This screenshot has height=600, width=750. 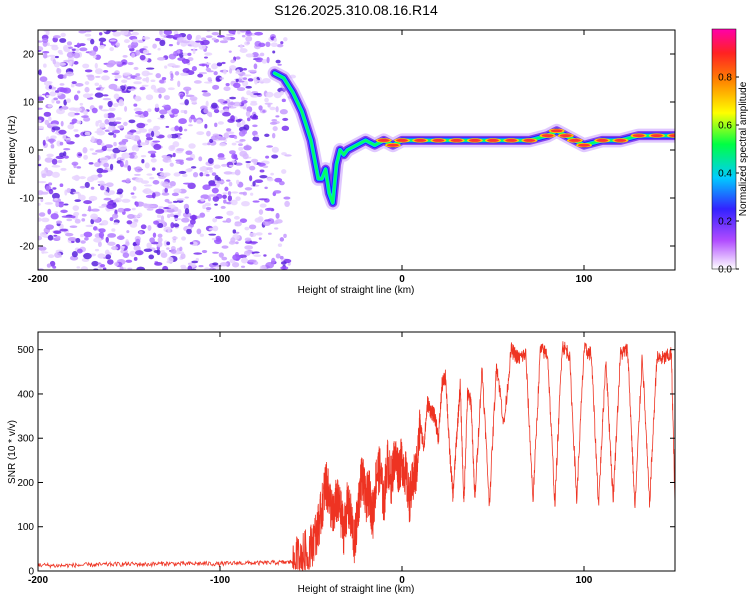 I want to click on spectrogram-xtick-label: 0, so click(x=402, y=279).